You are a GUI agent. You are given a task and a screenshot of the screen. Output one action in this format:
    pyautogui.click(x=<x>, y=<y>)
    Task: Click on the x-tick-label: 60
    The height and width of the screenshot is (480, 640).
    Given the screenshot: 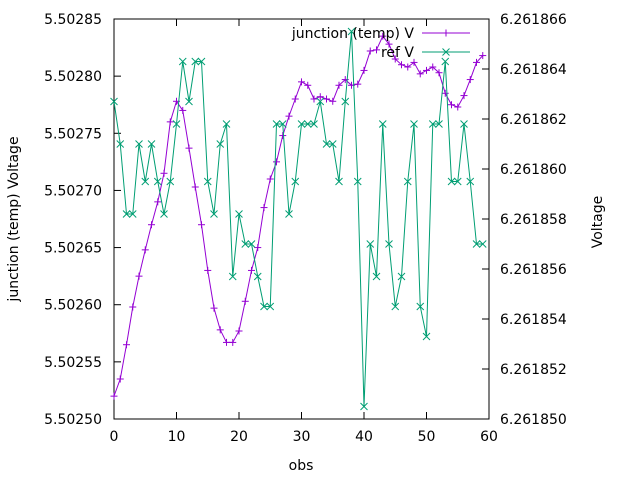 What is the action you would take?
    pyautogui.click(x=489, y=437)
    